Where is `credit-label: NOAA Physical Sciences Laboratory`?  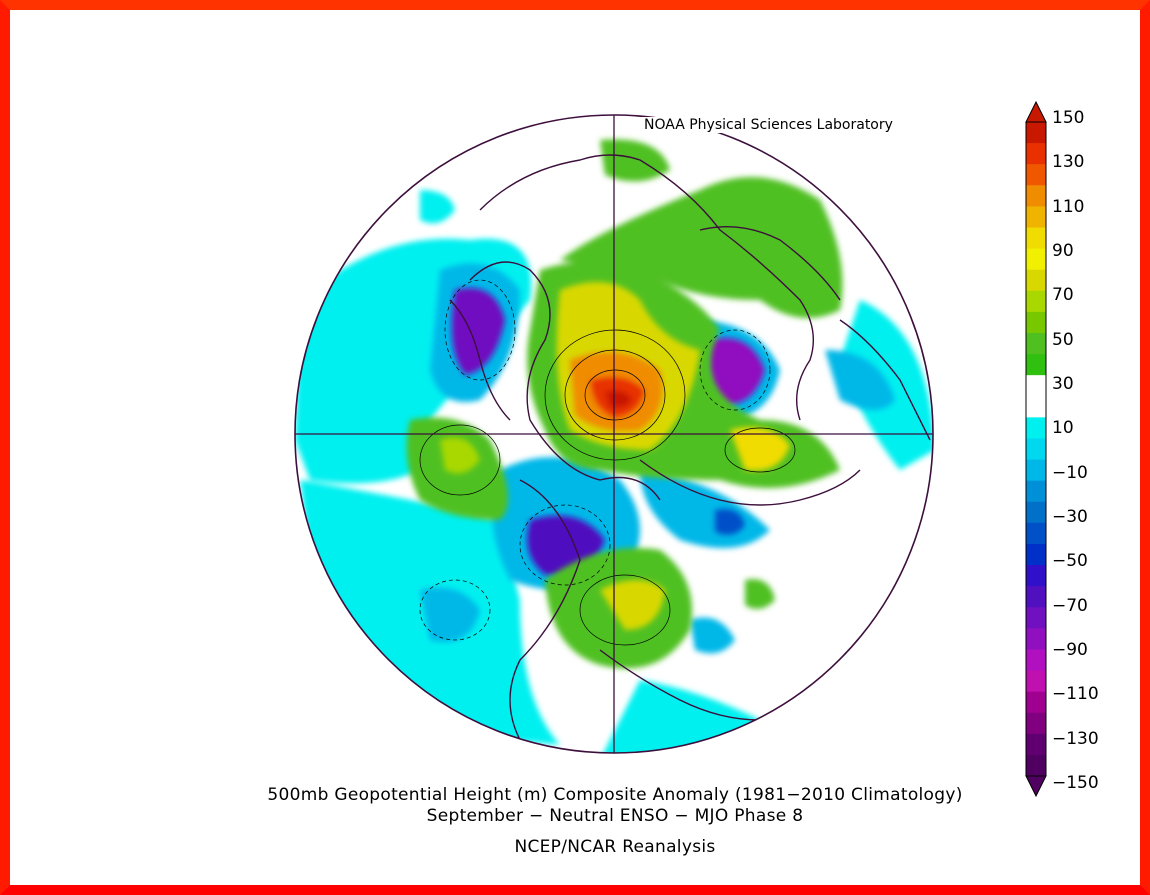
credit-label: NOAA Physical Sciences Laboratory is located at coordinates (768, 125).